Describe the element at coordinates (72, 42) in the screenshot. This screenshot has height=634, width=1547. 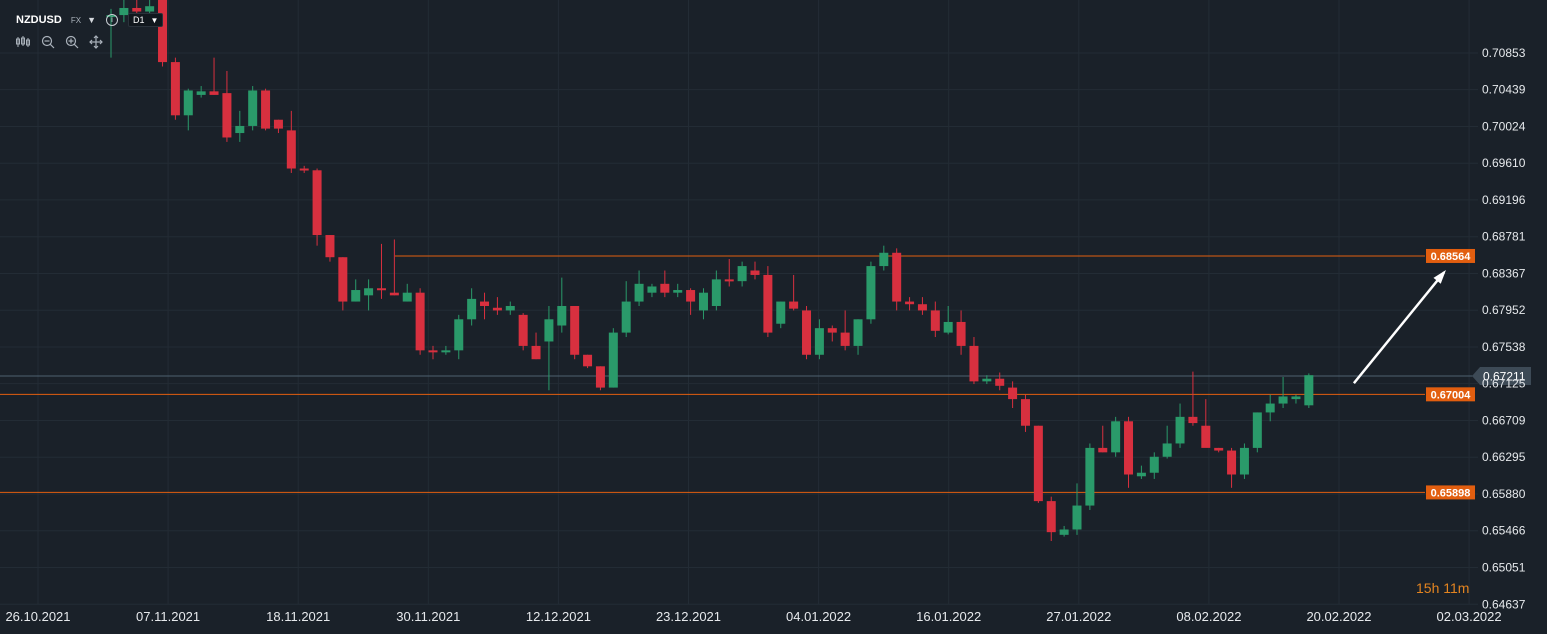
I see `zoom-in-icon` at that location.